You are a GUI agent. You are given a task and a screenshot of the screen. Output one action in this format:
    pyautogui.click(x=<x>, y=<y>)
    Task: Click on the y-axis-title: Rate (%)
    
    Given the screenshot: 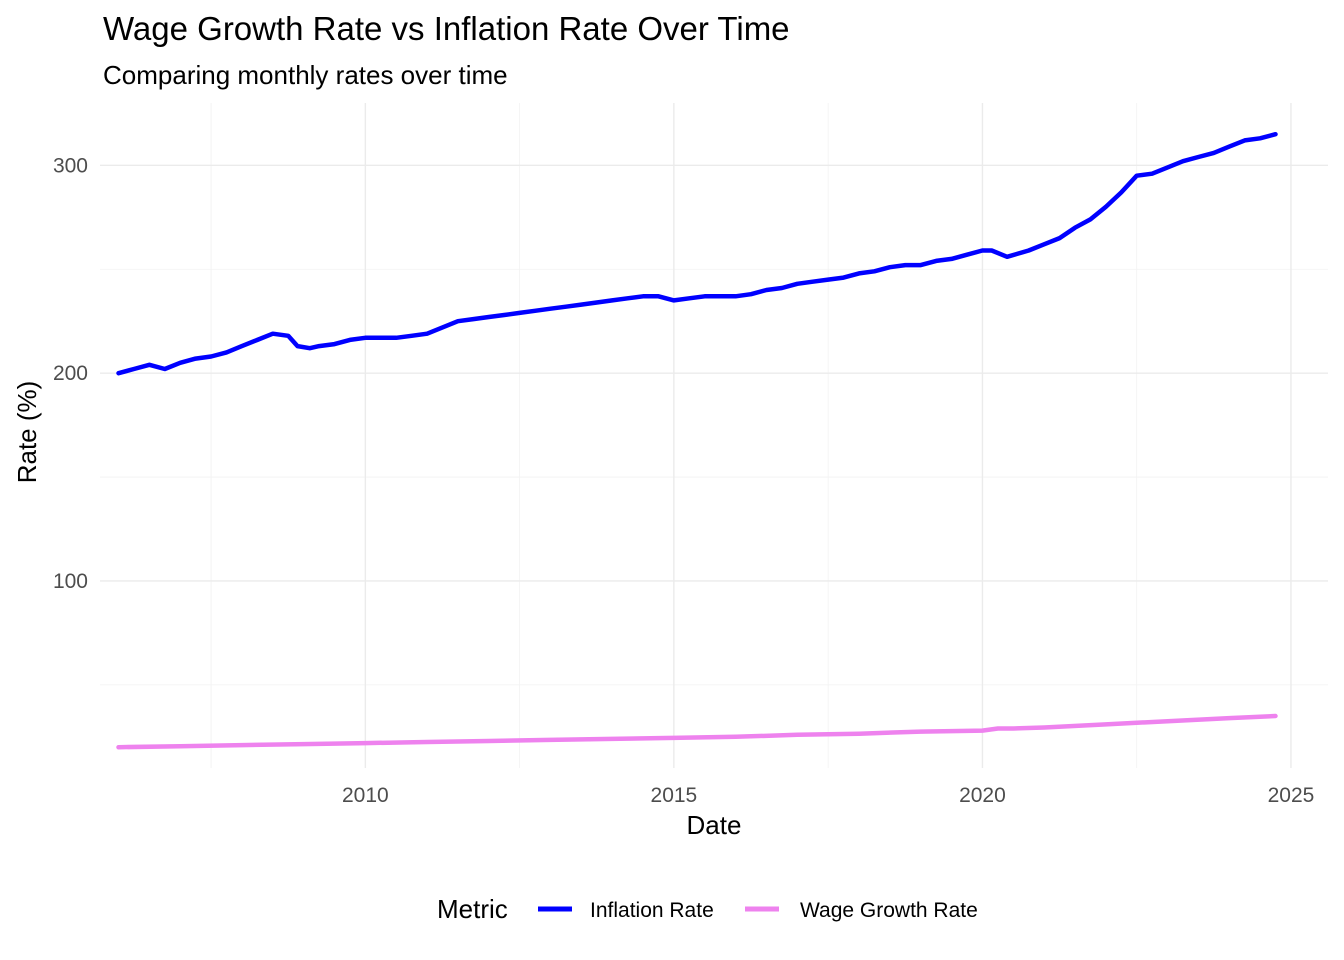 What is the action you would take?
    pyautogui.click(x=27, y=432)
    